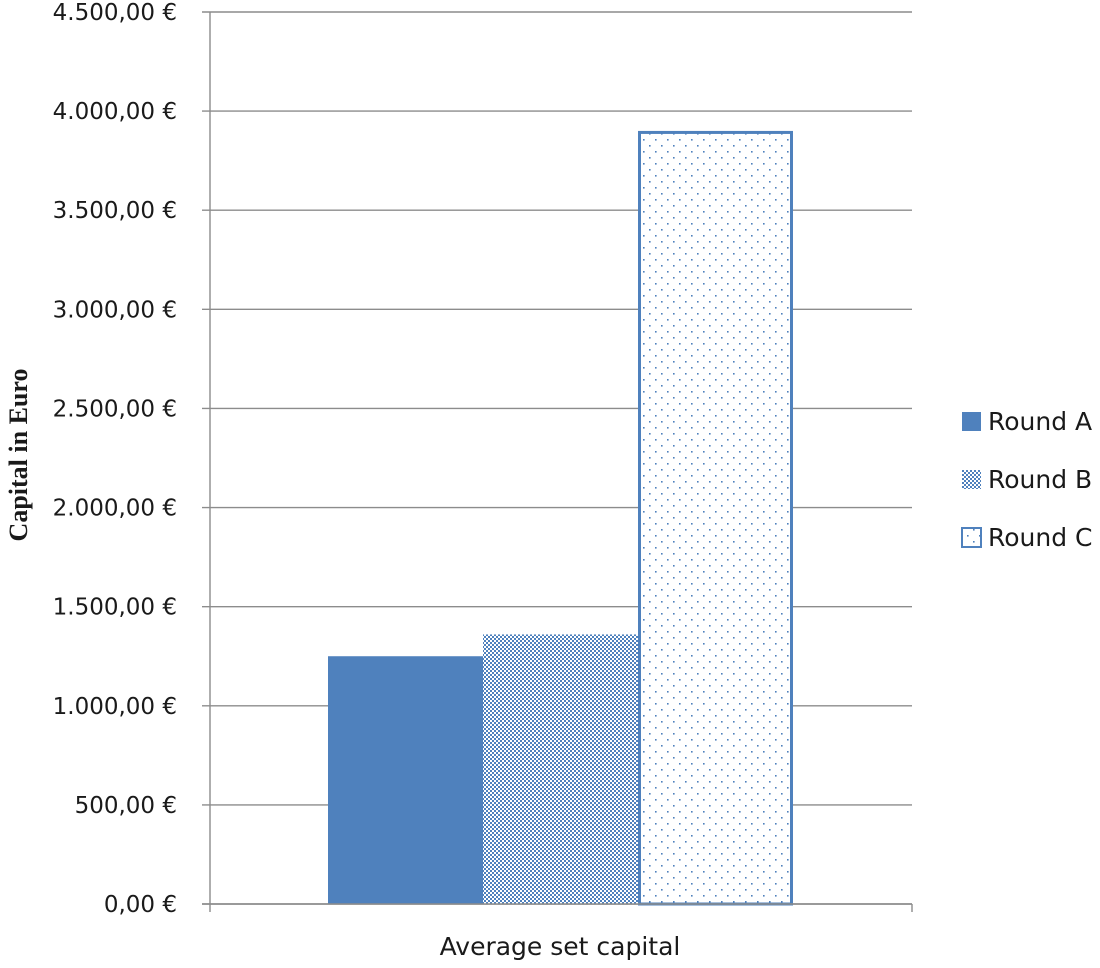 The height and width of the screenshot is (968, 1100). What do you see at coordinates (715, 518) in the screenshot?
I see `bar-round-c` at bounding box center [715, 518].